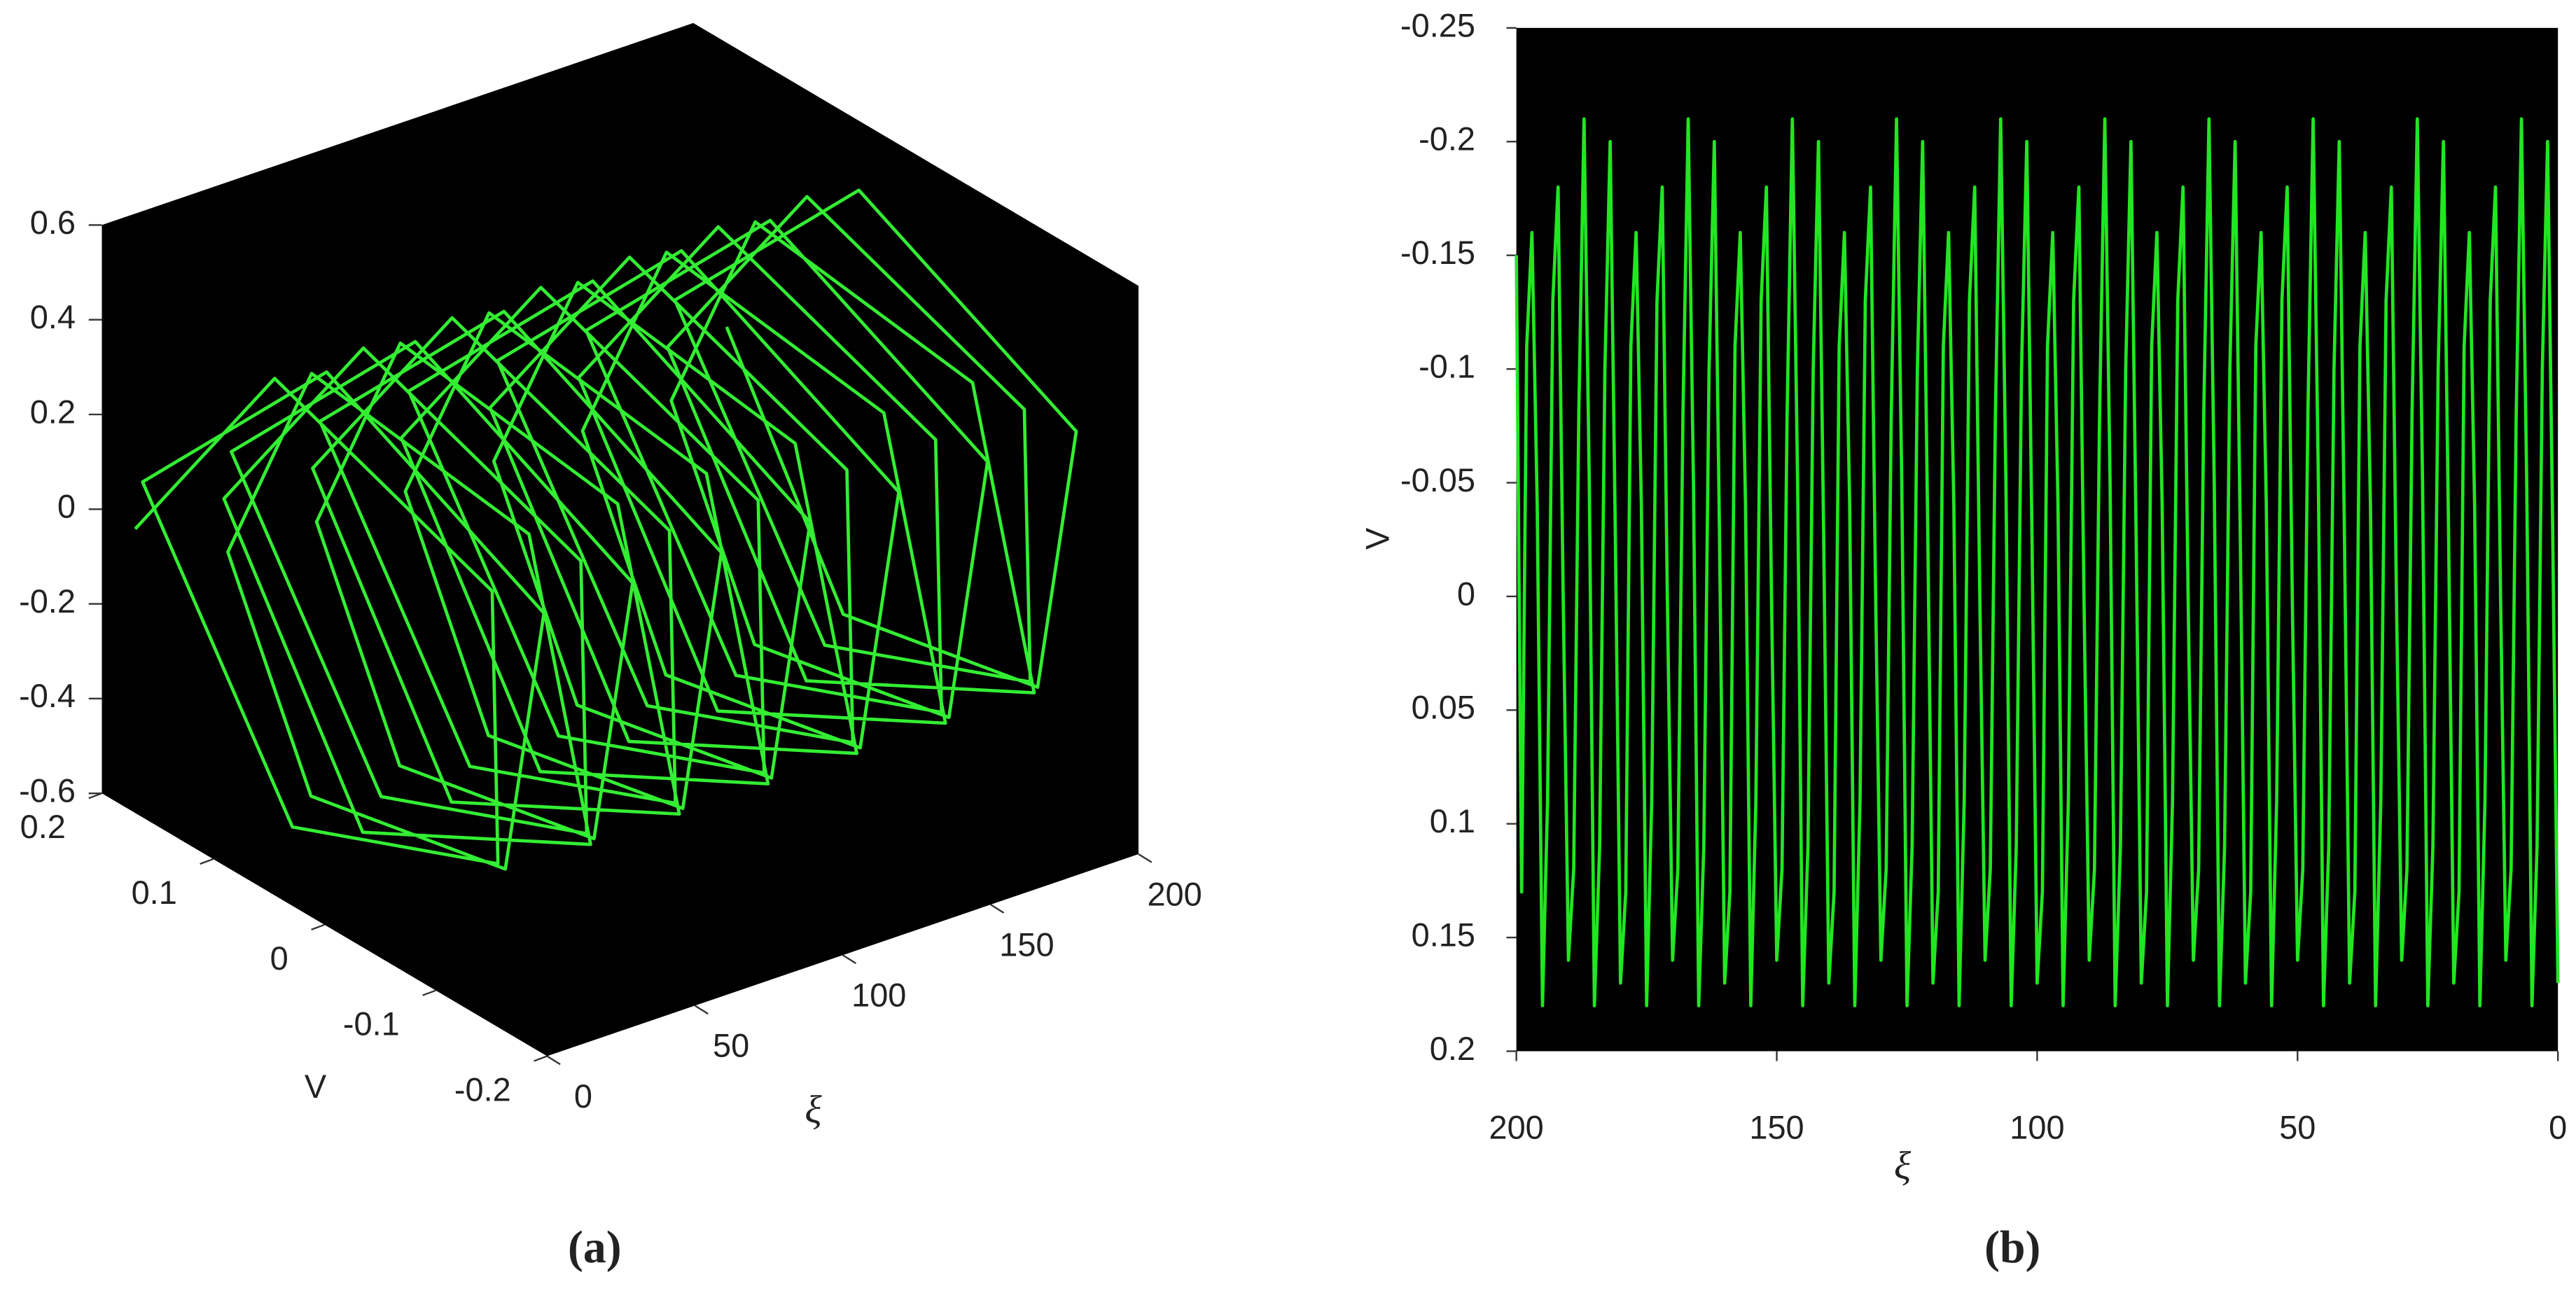  What do you see at coordinates (595, 1247) in the screenshot?
I see `caption: (a)` at bounding box center [595, 1247].